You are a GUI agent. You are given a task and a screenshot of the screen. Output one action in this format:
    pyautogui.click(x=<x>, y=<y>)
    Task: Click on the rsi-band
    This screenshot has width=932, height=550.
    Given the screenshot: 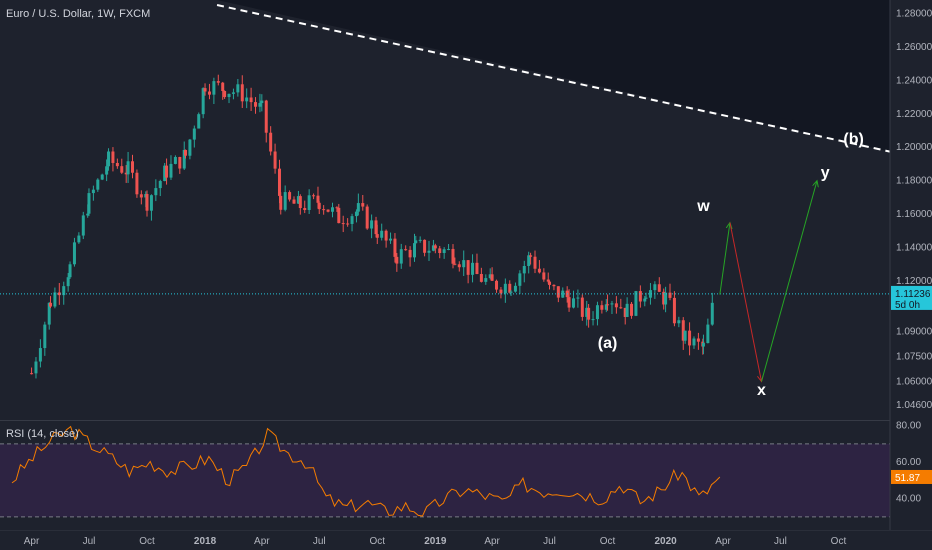 What is the action you would take?
    pyautogui.click(x=445, y=480)
    